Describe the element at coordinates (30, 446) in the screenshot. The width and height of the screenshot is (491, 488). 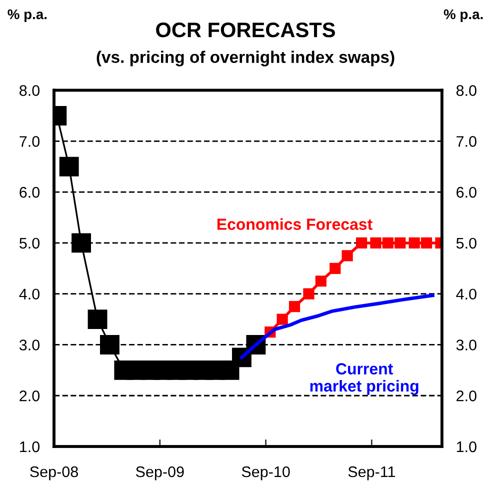
I see `y-tick-label: 1.0` at that location.